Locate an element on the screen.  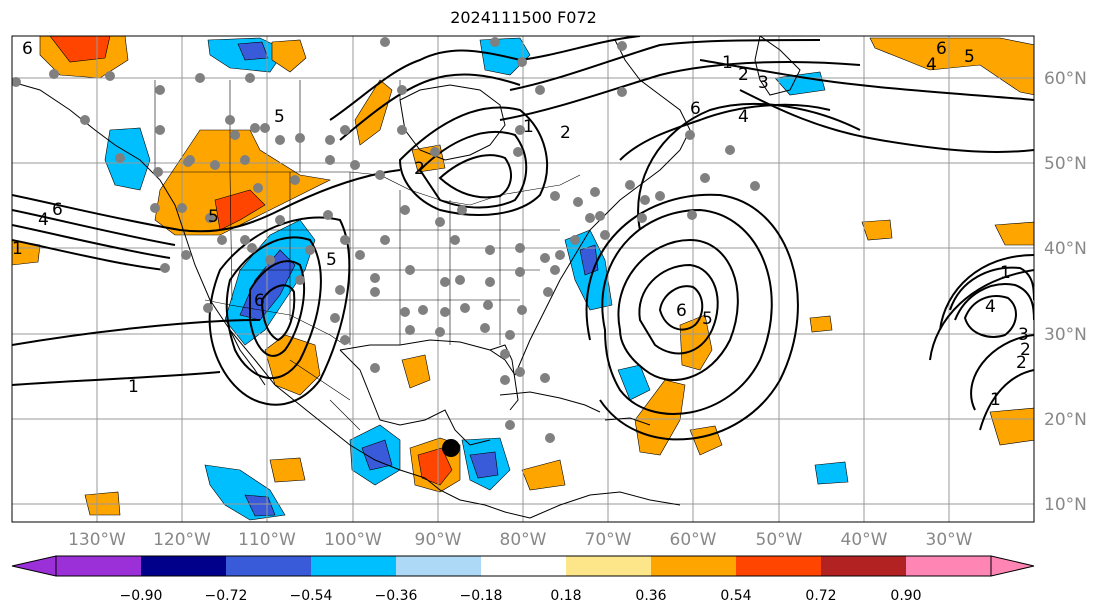
latitude-labels: 60°N 50°N 40°N 30°N 20°N 10°N is located at coordinates (1065, 292).